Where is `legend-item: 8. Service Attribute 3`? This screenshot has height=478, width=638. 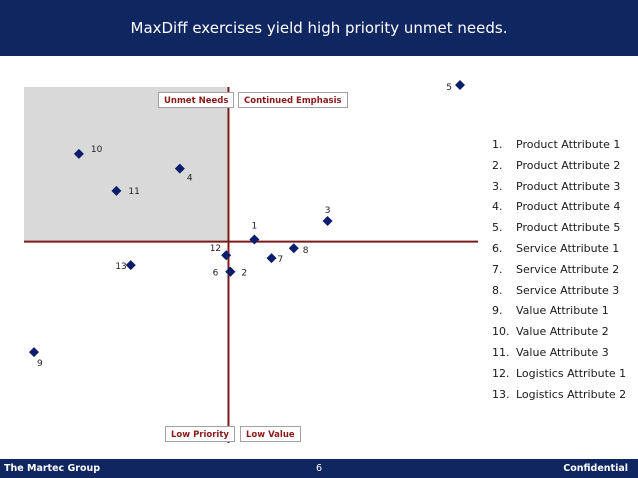 legend-item: 8. Service Attribute 3 is located at coordinates (559, 291).